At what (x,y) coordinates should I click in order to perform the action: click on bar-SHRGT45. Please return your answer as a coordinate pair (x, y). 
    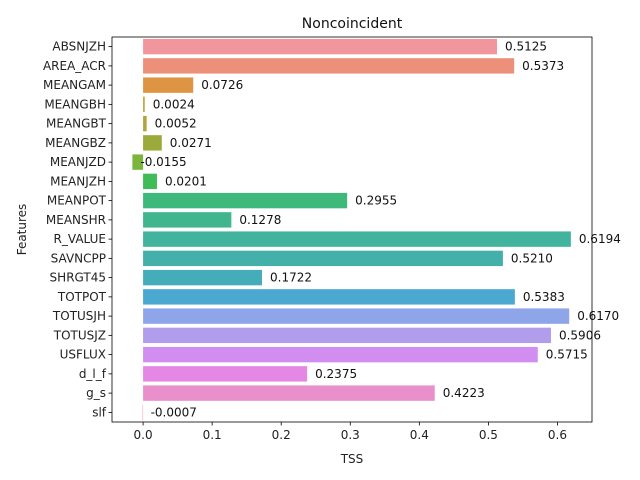
    Looking at the image, I should click on (203, 277).